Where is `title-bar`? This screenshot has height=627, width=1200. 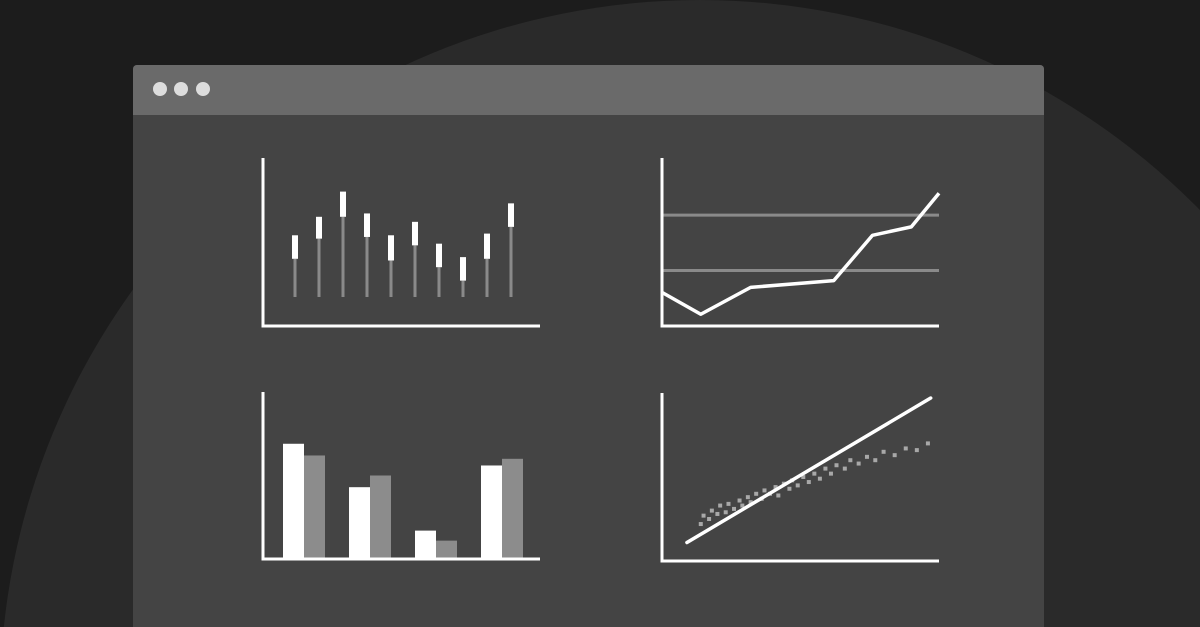
title-bar is located at coordinates (588, 90).